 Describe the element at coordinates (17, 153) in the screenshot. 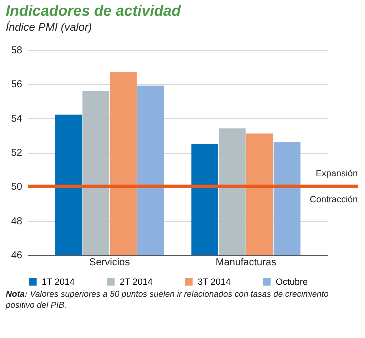

I see `y-tick-label: 52` at that location.